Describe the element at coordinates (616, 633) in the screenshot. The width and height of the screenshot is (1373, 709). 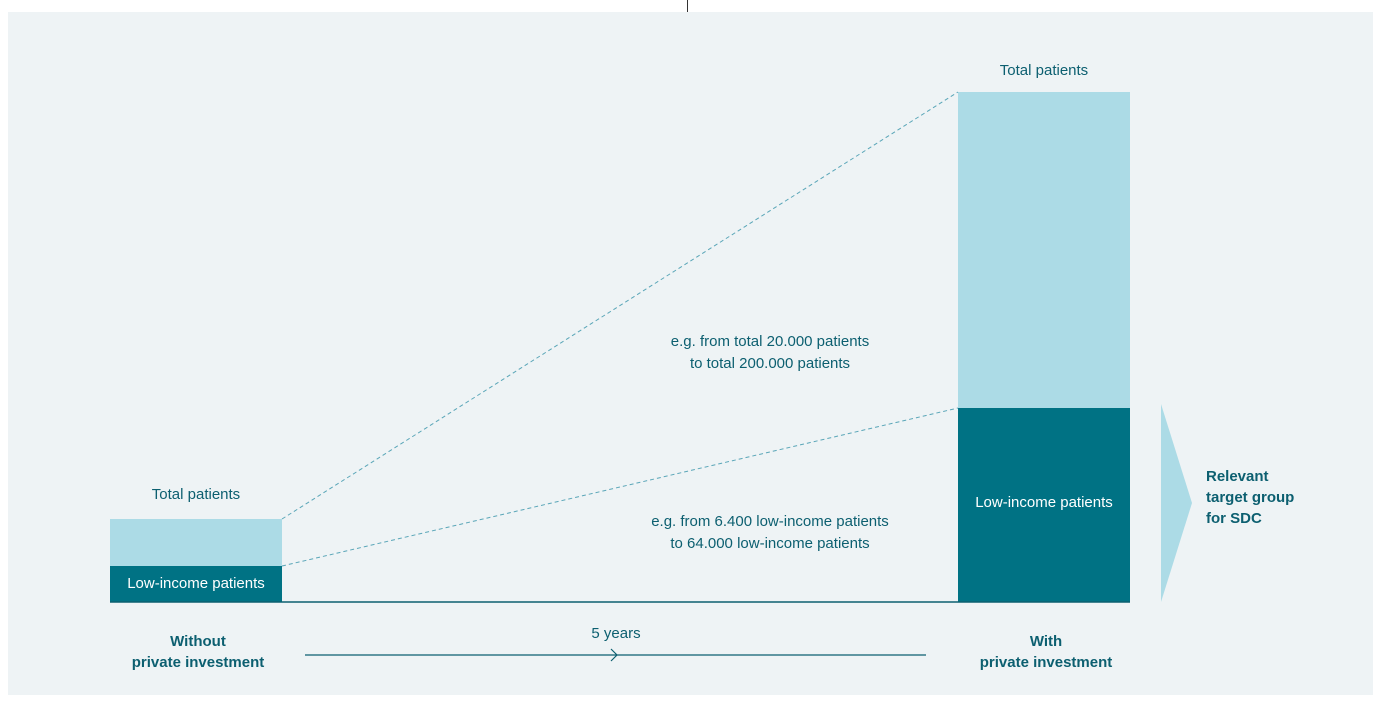
I see `timeline-label: 5 years` at that location.